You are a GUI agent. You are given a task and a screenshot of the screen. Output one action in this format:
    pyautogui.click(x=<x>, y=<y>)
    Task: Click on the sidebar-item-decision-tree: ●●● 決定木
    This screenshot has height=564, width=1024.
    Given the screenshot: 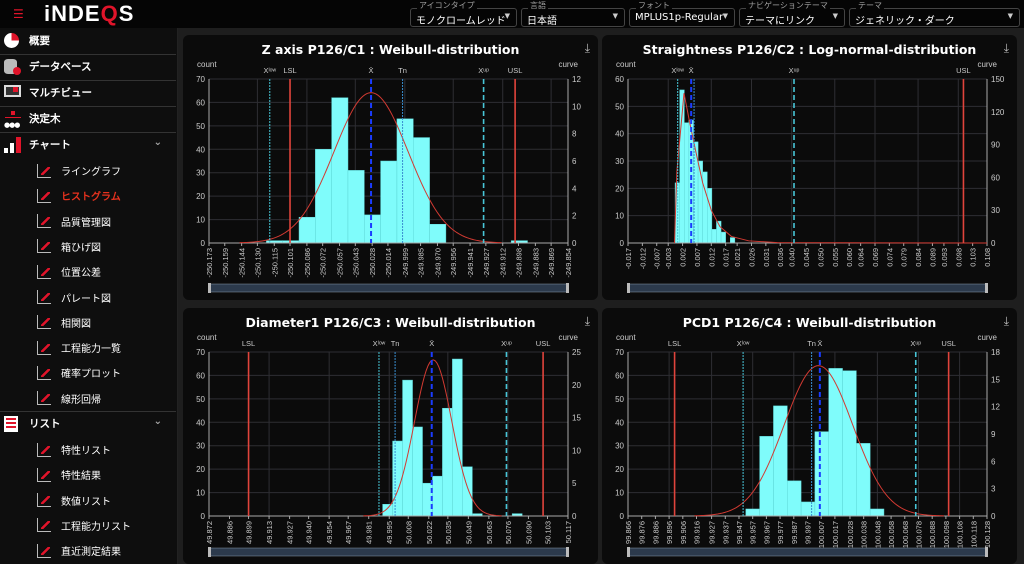 What is the action you would take?
    pyautogui.click(x=88, y=118)
    